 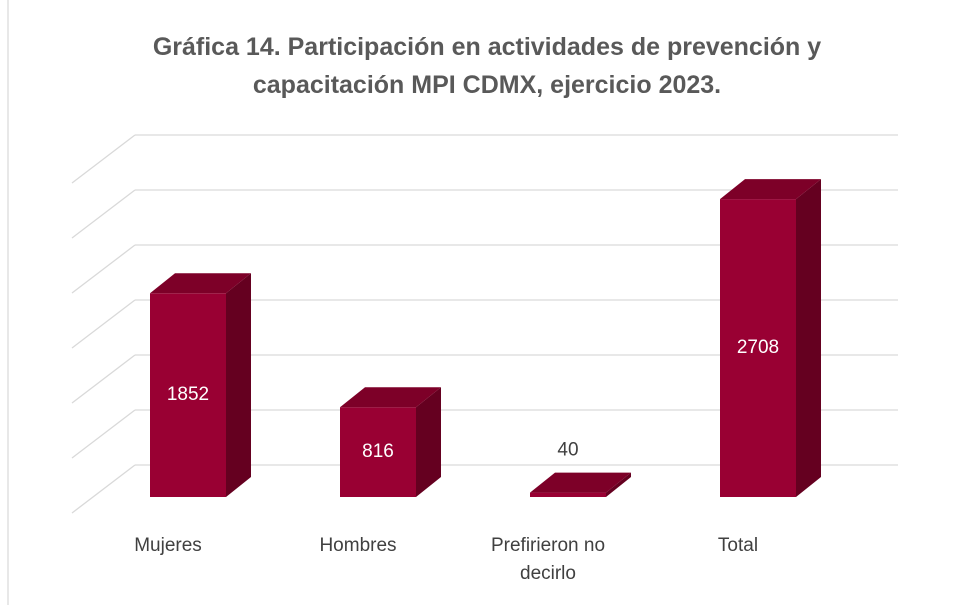 What do you see at coordinates (567, 450) in the screenshot?
I see `value-label: 40` at bounding box center [567, 450].